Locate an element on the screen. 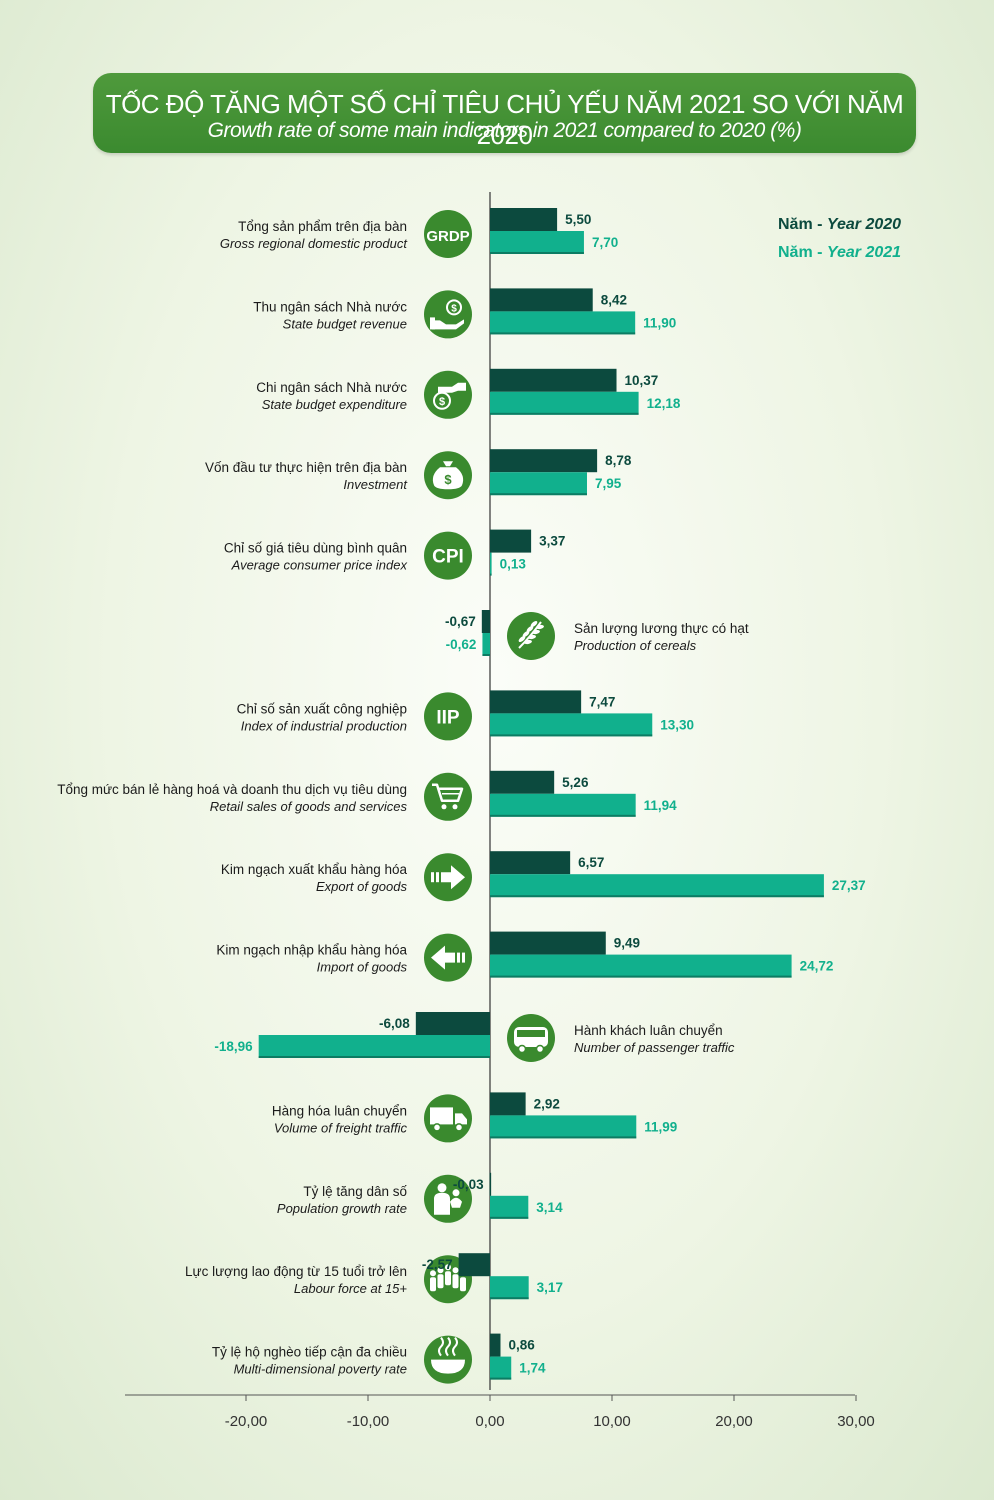 The height and width of the screenshot is (1500, 994). value-label-2020: -2,57 is located at coordinates (437, 1264).